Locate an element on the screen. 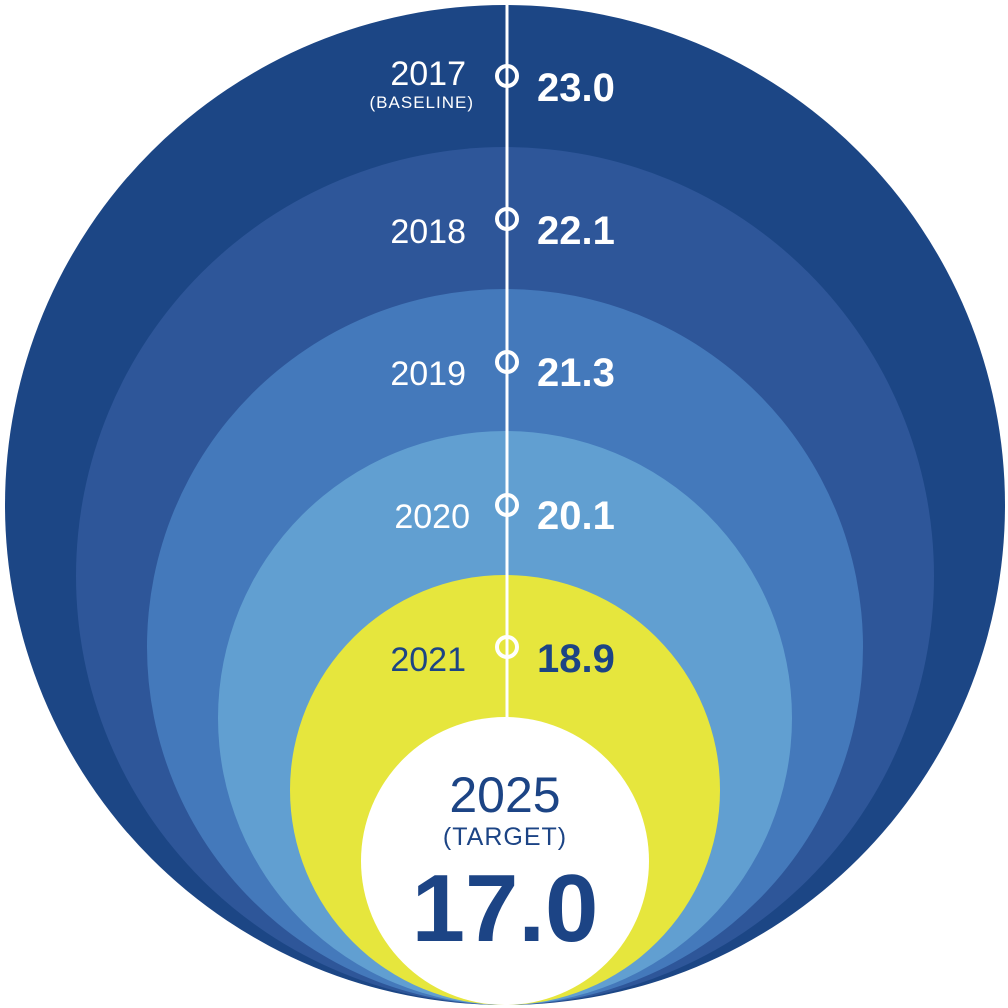 The width and height of the screenshot is (1008, 1008). marker-2021 is located at coordinates (507, 647).